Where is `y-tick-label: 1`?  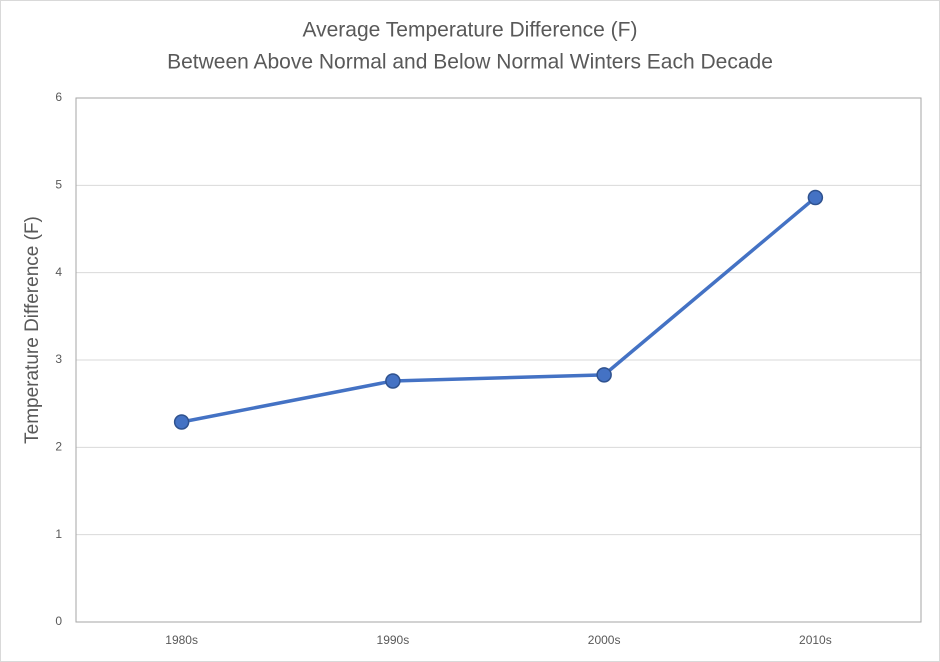
y-tick-label: 1 is located at coordinates (58, 534).